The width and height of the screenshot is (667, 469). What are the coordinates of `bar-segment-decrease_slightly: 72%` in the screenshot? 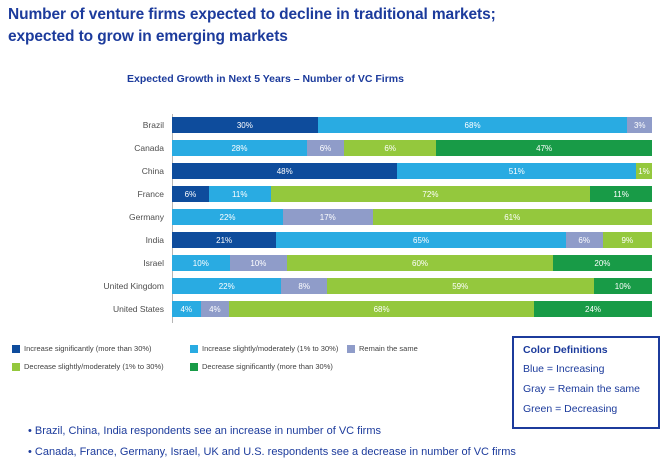 It's located at (430, 194).